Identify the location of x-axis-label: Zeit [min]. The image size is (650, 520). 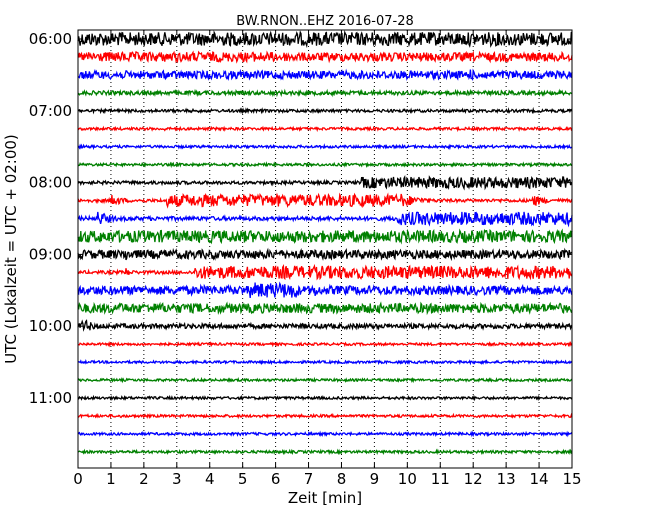
(325, 498).